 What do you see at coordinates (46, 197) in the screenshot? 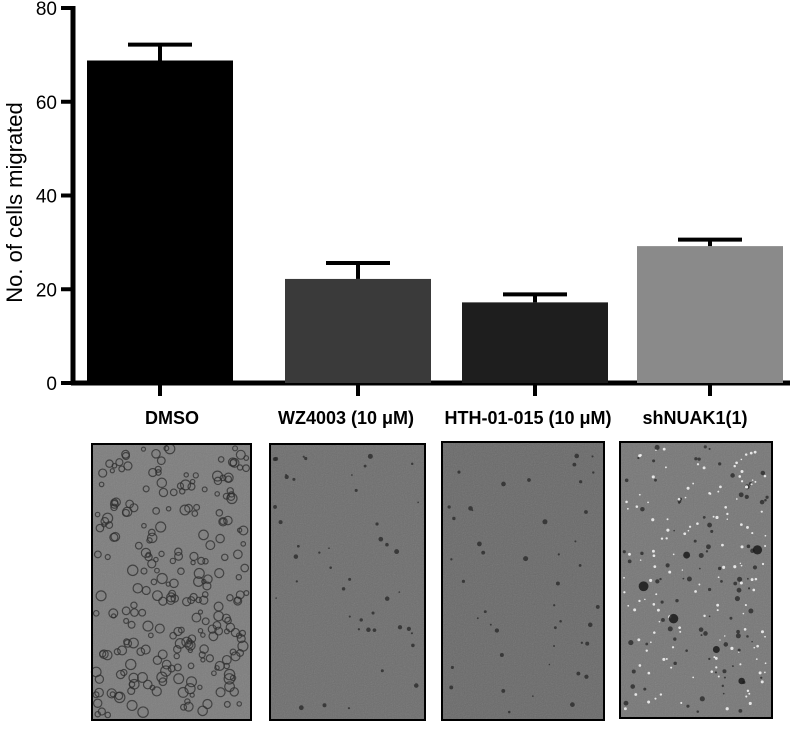
I see `y-tick-label: 40` at bounding box center [46, 197].